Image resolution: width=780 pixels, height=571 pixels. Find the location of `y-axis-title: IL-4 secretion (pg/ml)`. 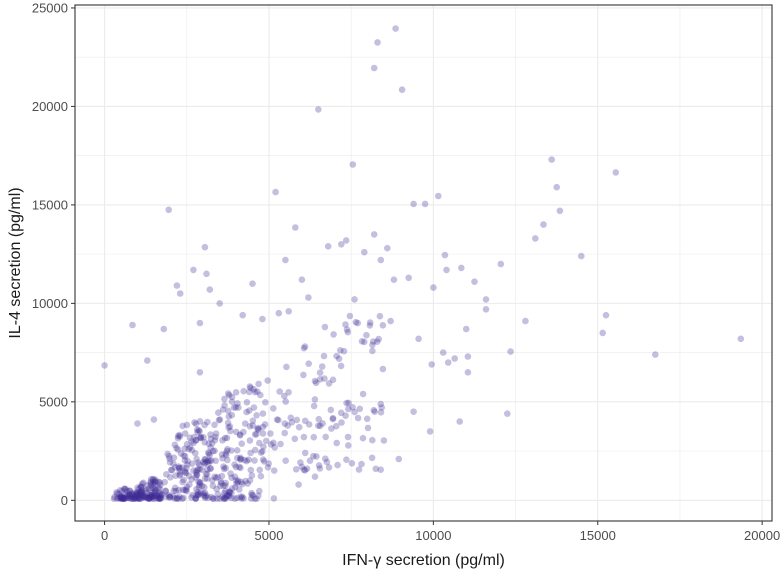

y-axis-title: IL-4 secretion (pg/ml) is located at coordinates (15, 262).